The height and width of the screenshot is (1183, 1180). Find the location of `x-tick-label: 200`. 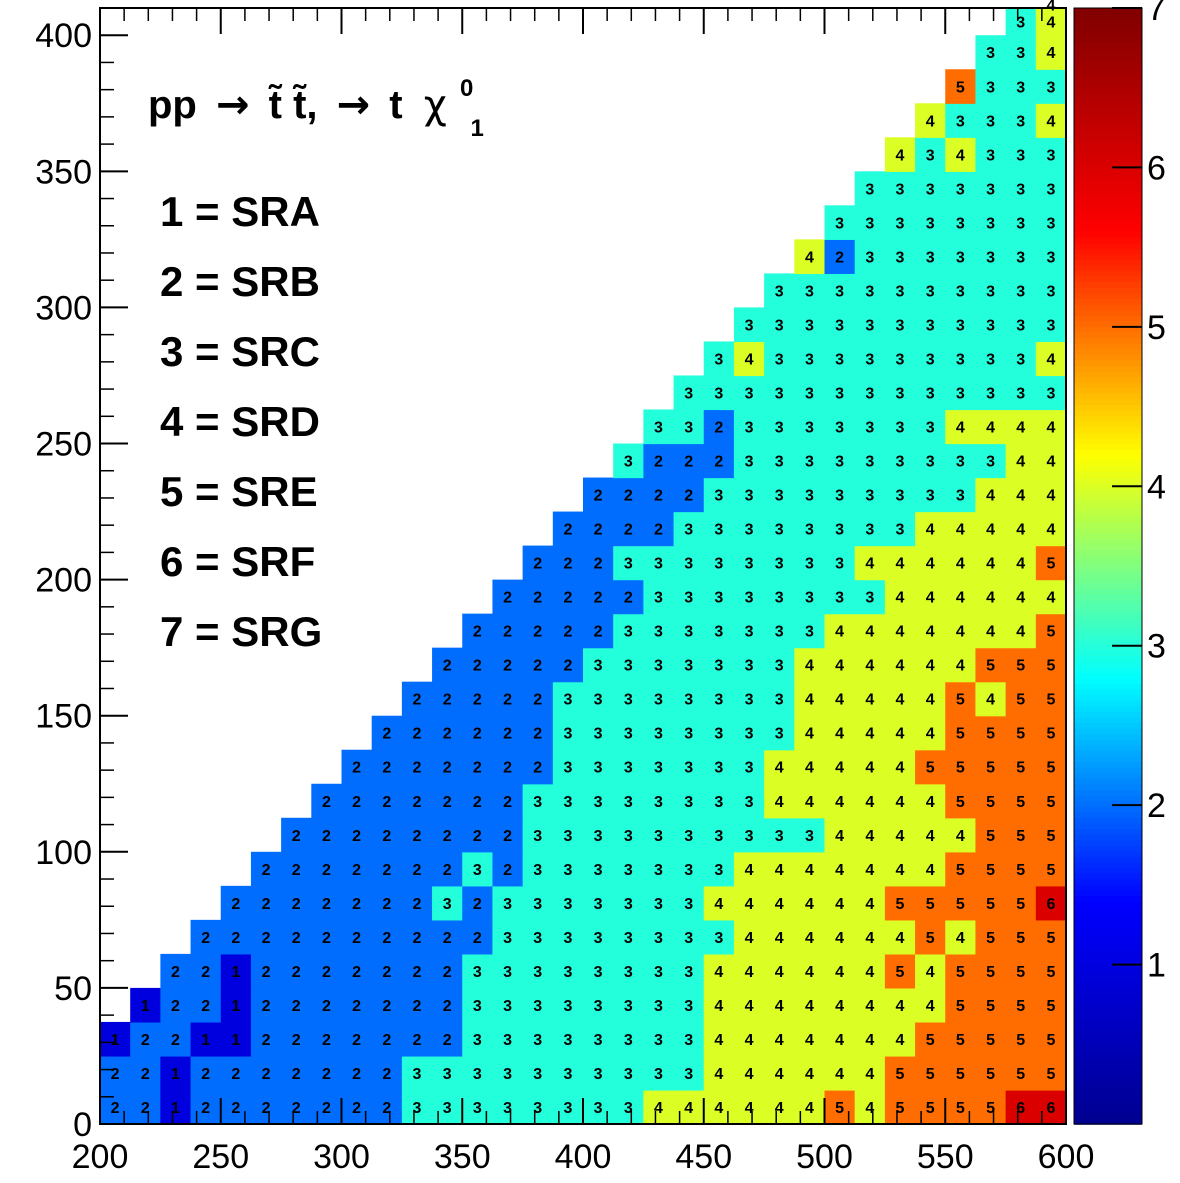

x-tick-label: 200 is located at coordinates (100, 1157).